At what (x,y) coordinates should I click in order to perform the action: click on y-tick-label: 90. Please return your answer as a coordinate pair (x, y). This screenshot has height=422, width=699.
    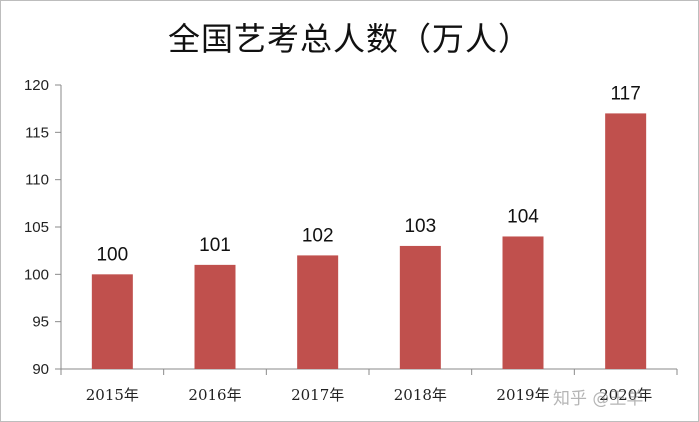
    Looking at the image, I should click on (40, 369).